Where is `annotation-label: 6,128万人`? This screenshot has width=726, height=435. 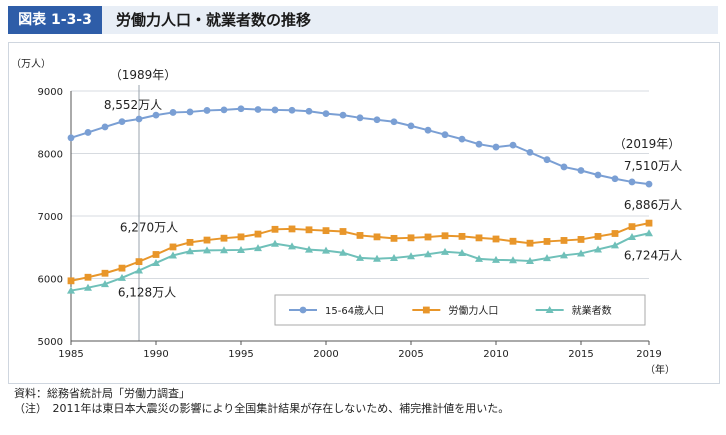
annotation-label: 6,128万人 is located at coordinates (147, 293).